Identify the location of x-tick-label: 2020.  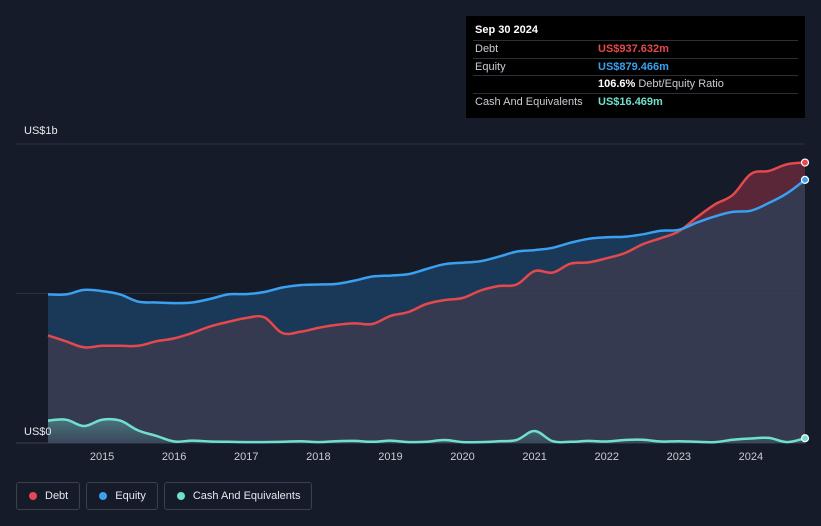
(462, 457).